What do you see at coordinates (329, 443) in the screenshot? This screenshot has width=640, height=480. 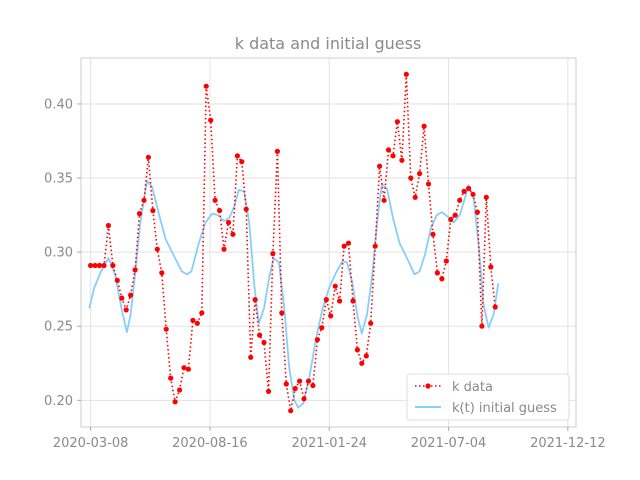 I see `x-tick-label: 2021-01-24` at bounding box center [329, 443].